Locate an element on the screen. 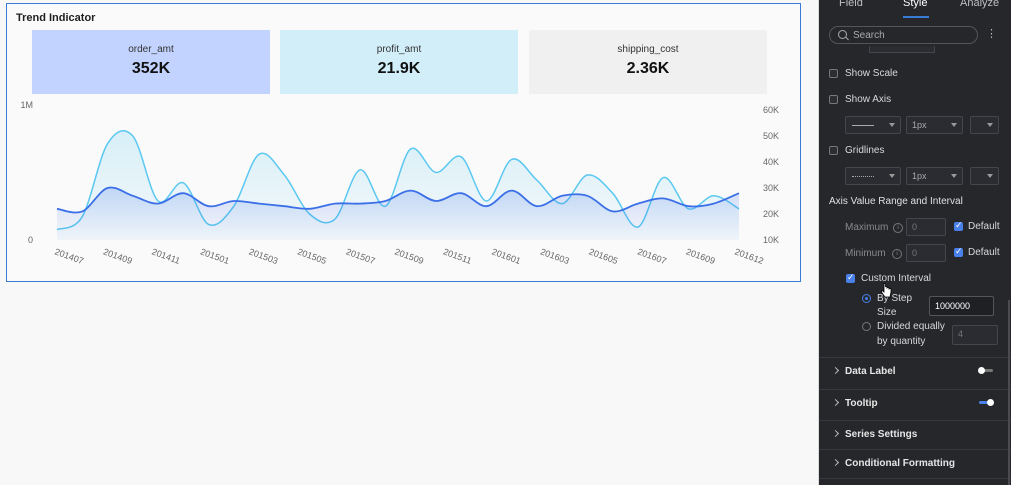  section-conditional-formatting: Conditional Formatting is located at coordinates (915, 464).